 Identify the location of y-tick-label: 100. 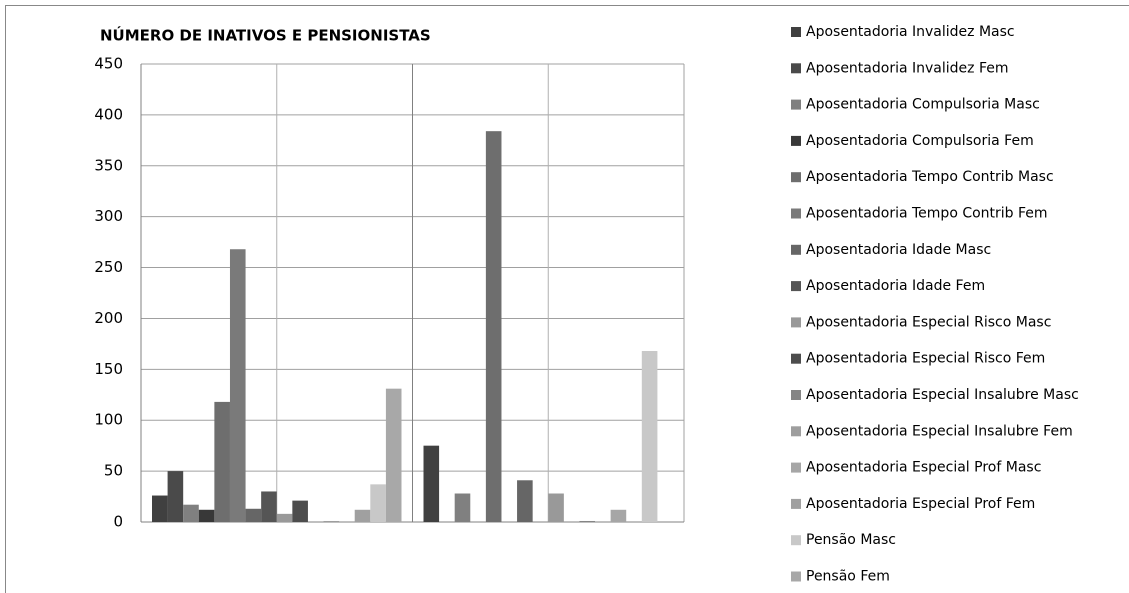
(108, 420).